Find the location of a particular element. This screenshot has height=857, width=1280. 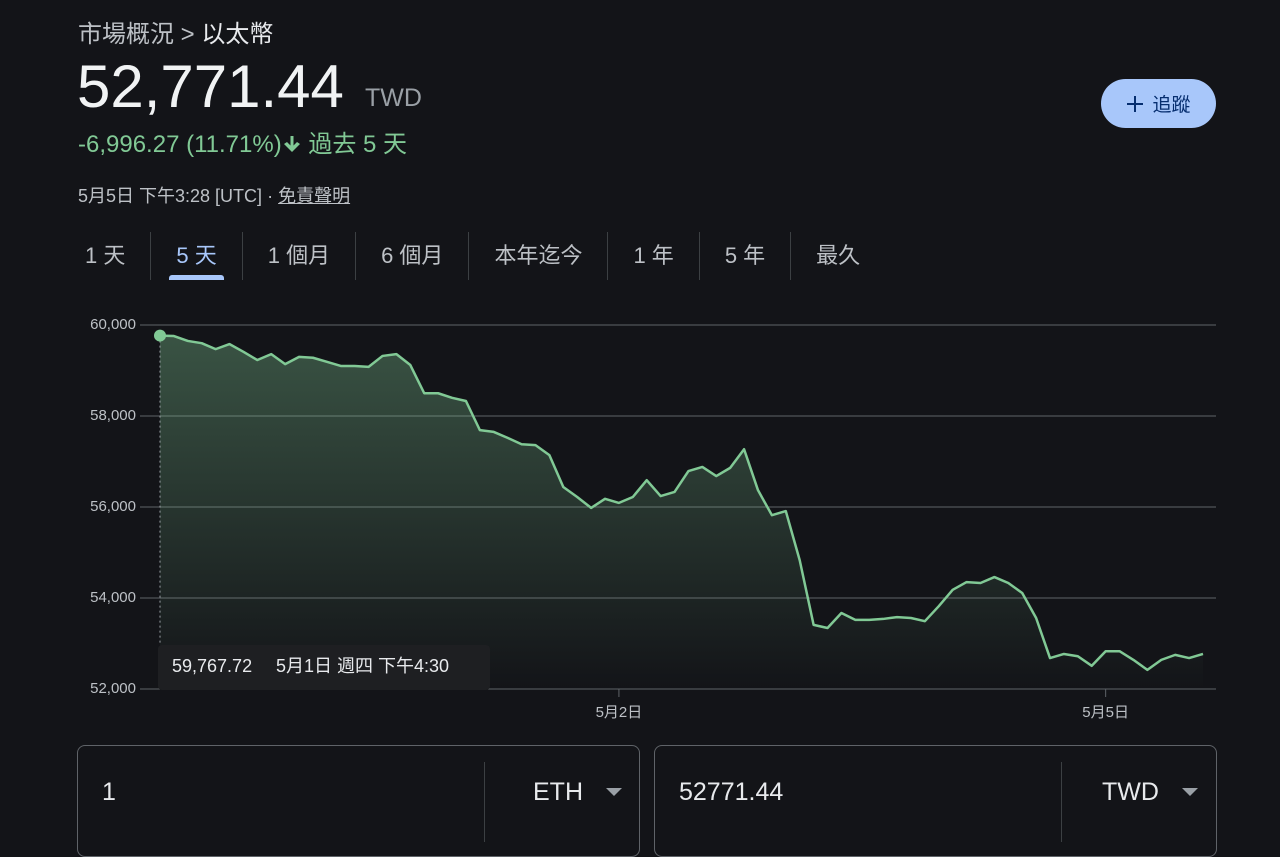

tooltip is located at coordinates (324, 667).